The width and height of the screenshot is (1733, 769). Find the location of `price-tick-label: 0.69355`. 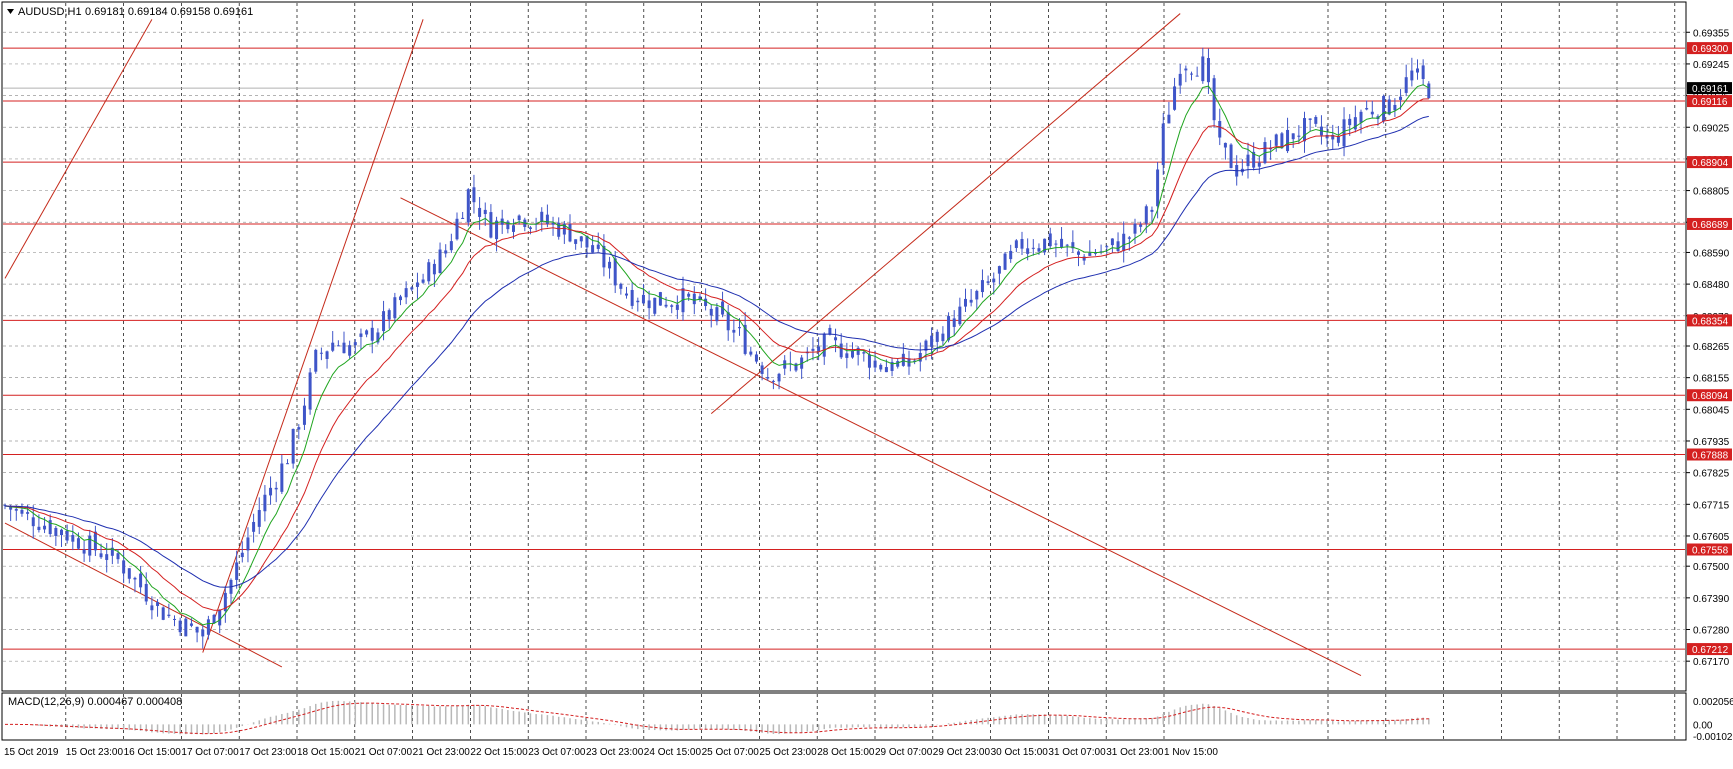

price-tick-label: 0.69355 is located at coordinates (1711, 33).